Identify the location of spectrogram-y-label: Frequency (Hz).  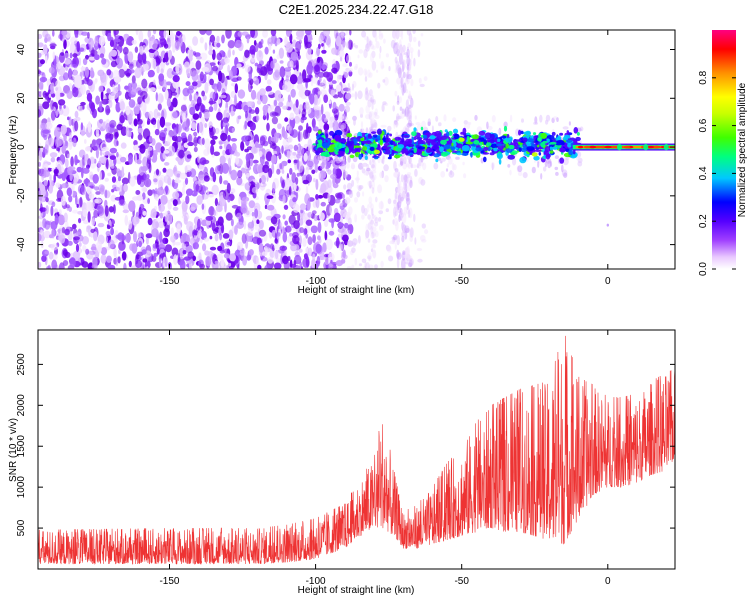
(13, 150).